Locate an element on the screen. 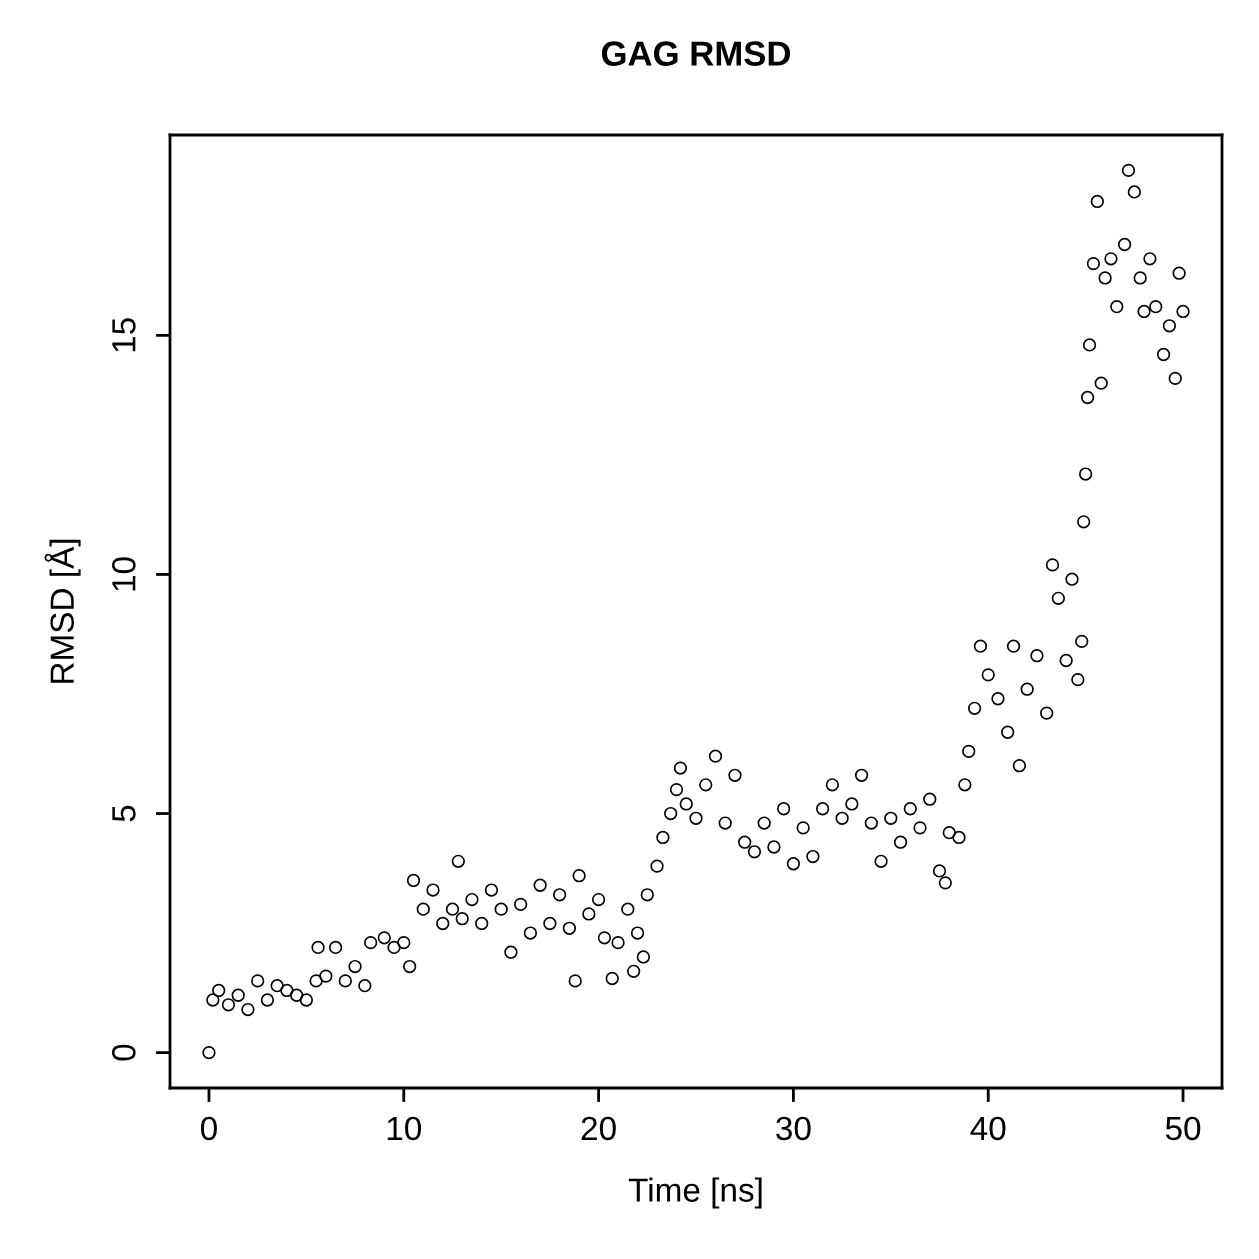 The width and height of the screenshot is (1259, 1259). x-tick-label: 40 is located at coordinates (988, 1128).